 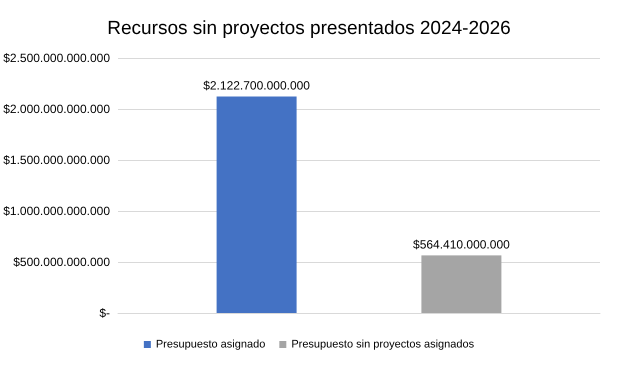 What do you see at coordinates (56, 58) in the screenshot?
I see `y-tick-label: $2.500.000.000.000` at bounding box center [56, 58].